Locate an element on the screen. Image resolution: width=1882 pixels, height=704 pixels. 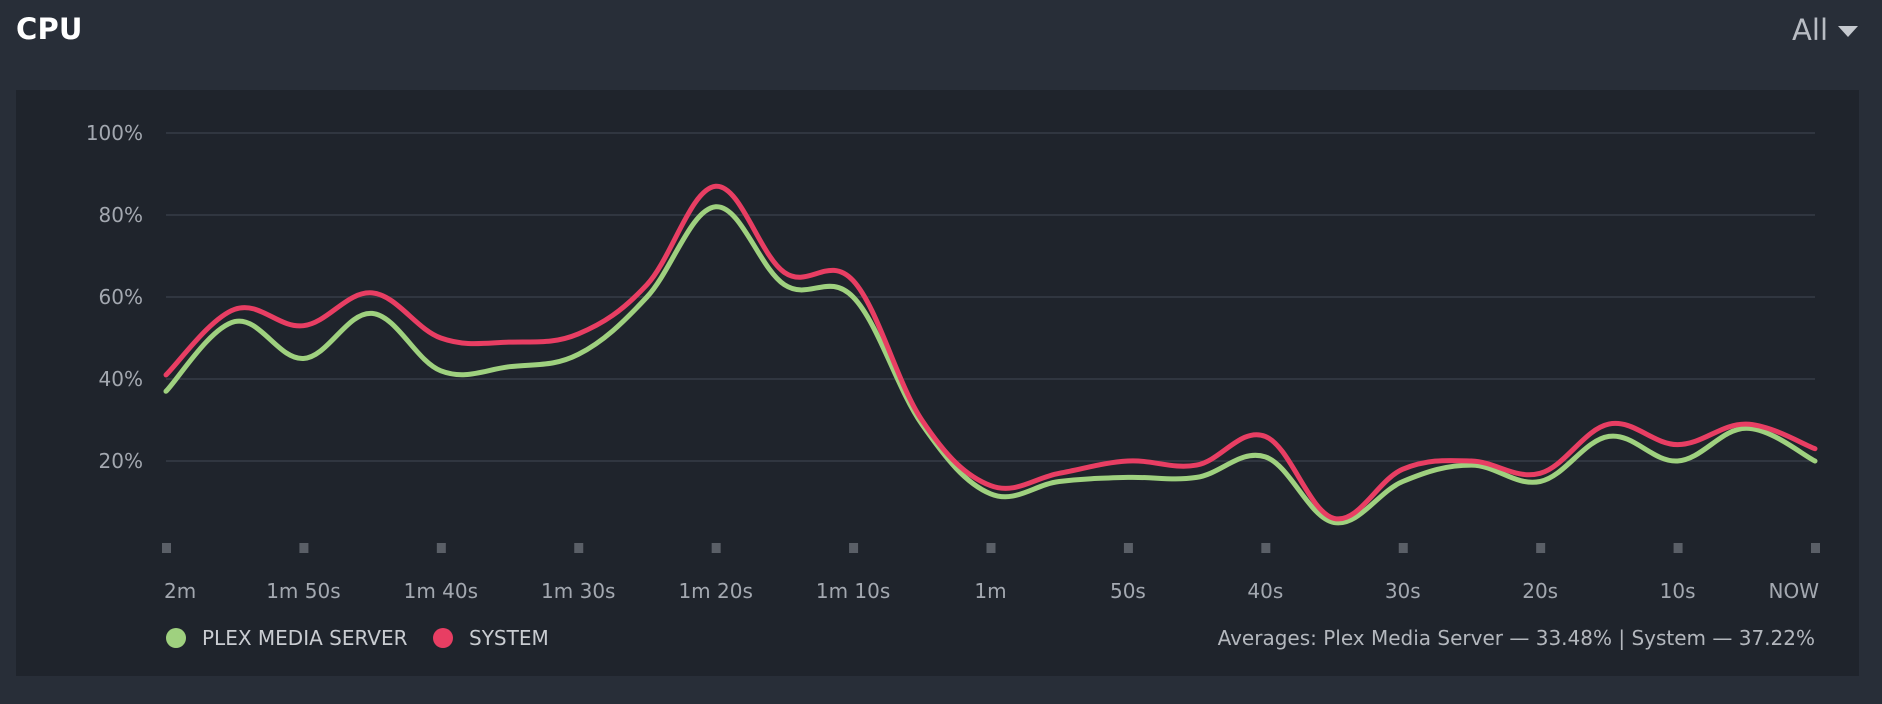
y-tick-label: 80% is located at coordinates (121, 215).